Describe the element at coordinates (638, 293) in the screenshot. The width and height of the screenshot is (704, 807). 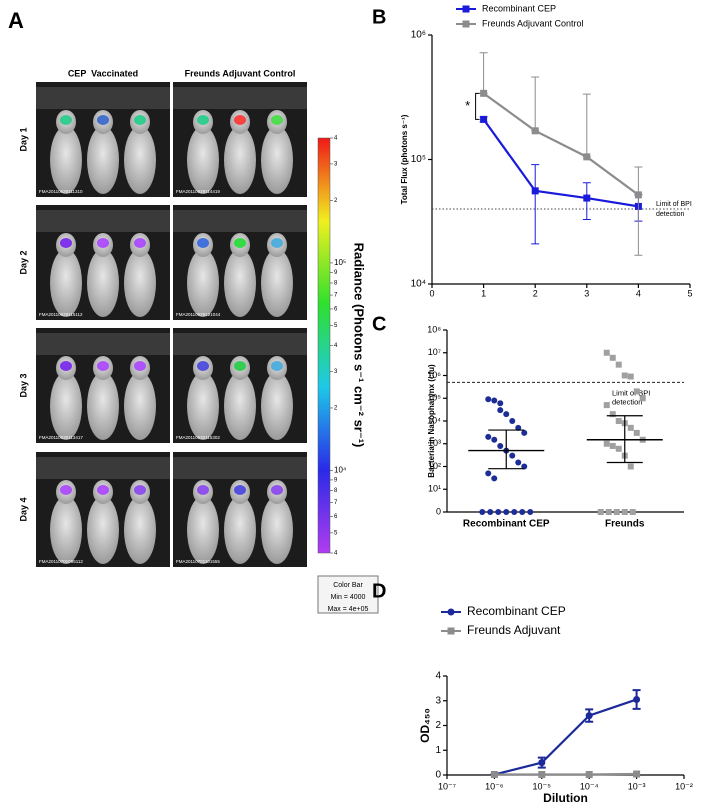
I see `x-tick-label: 4` at that location.